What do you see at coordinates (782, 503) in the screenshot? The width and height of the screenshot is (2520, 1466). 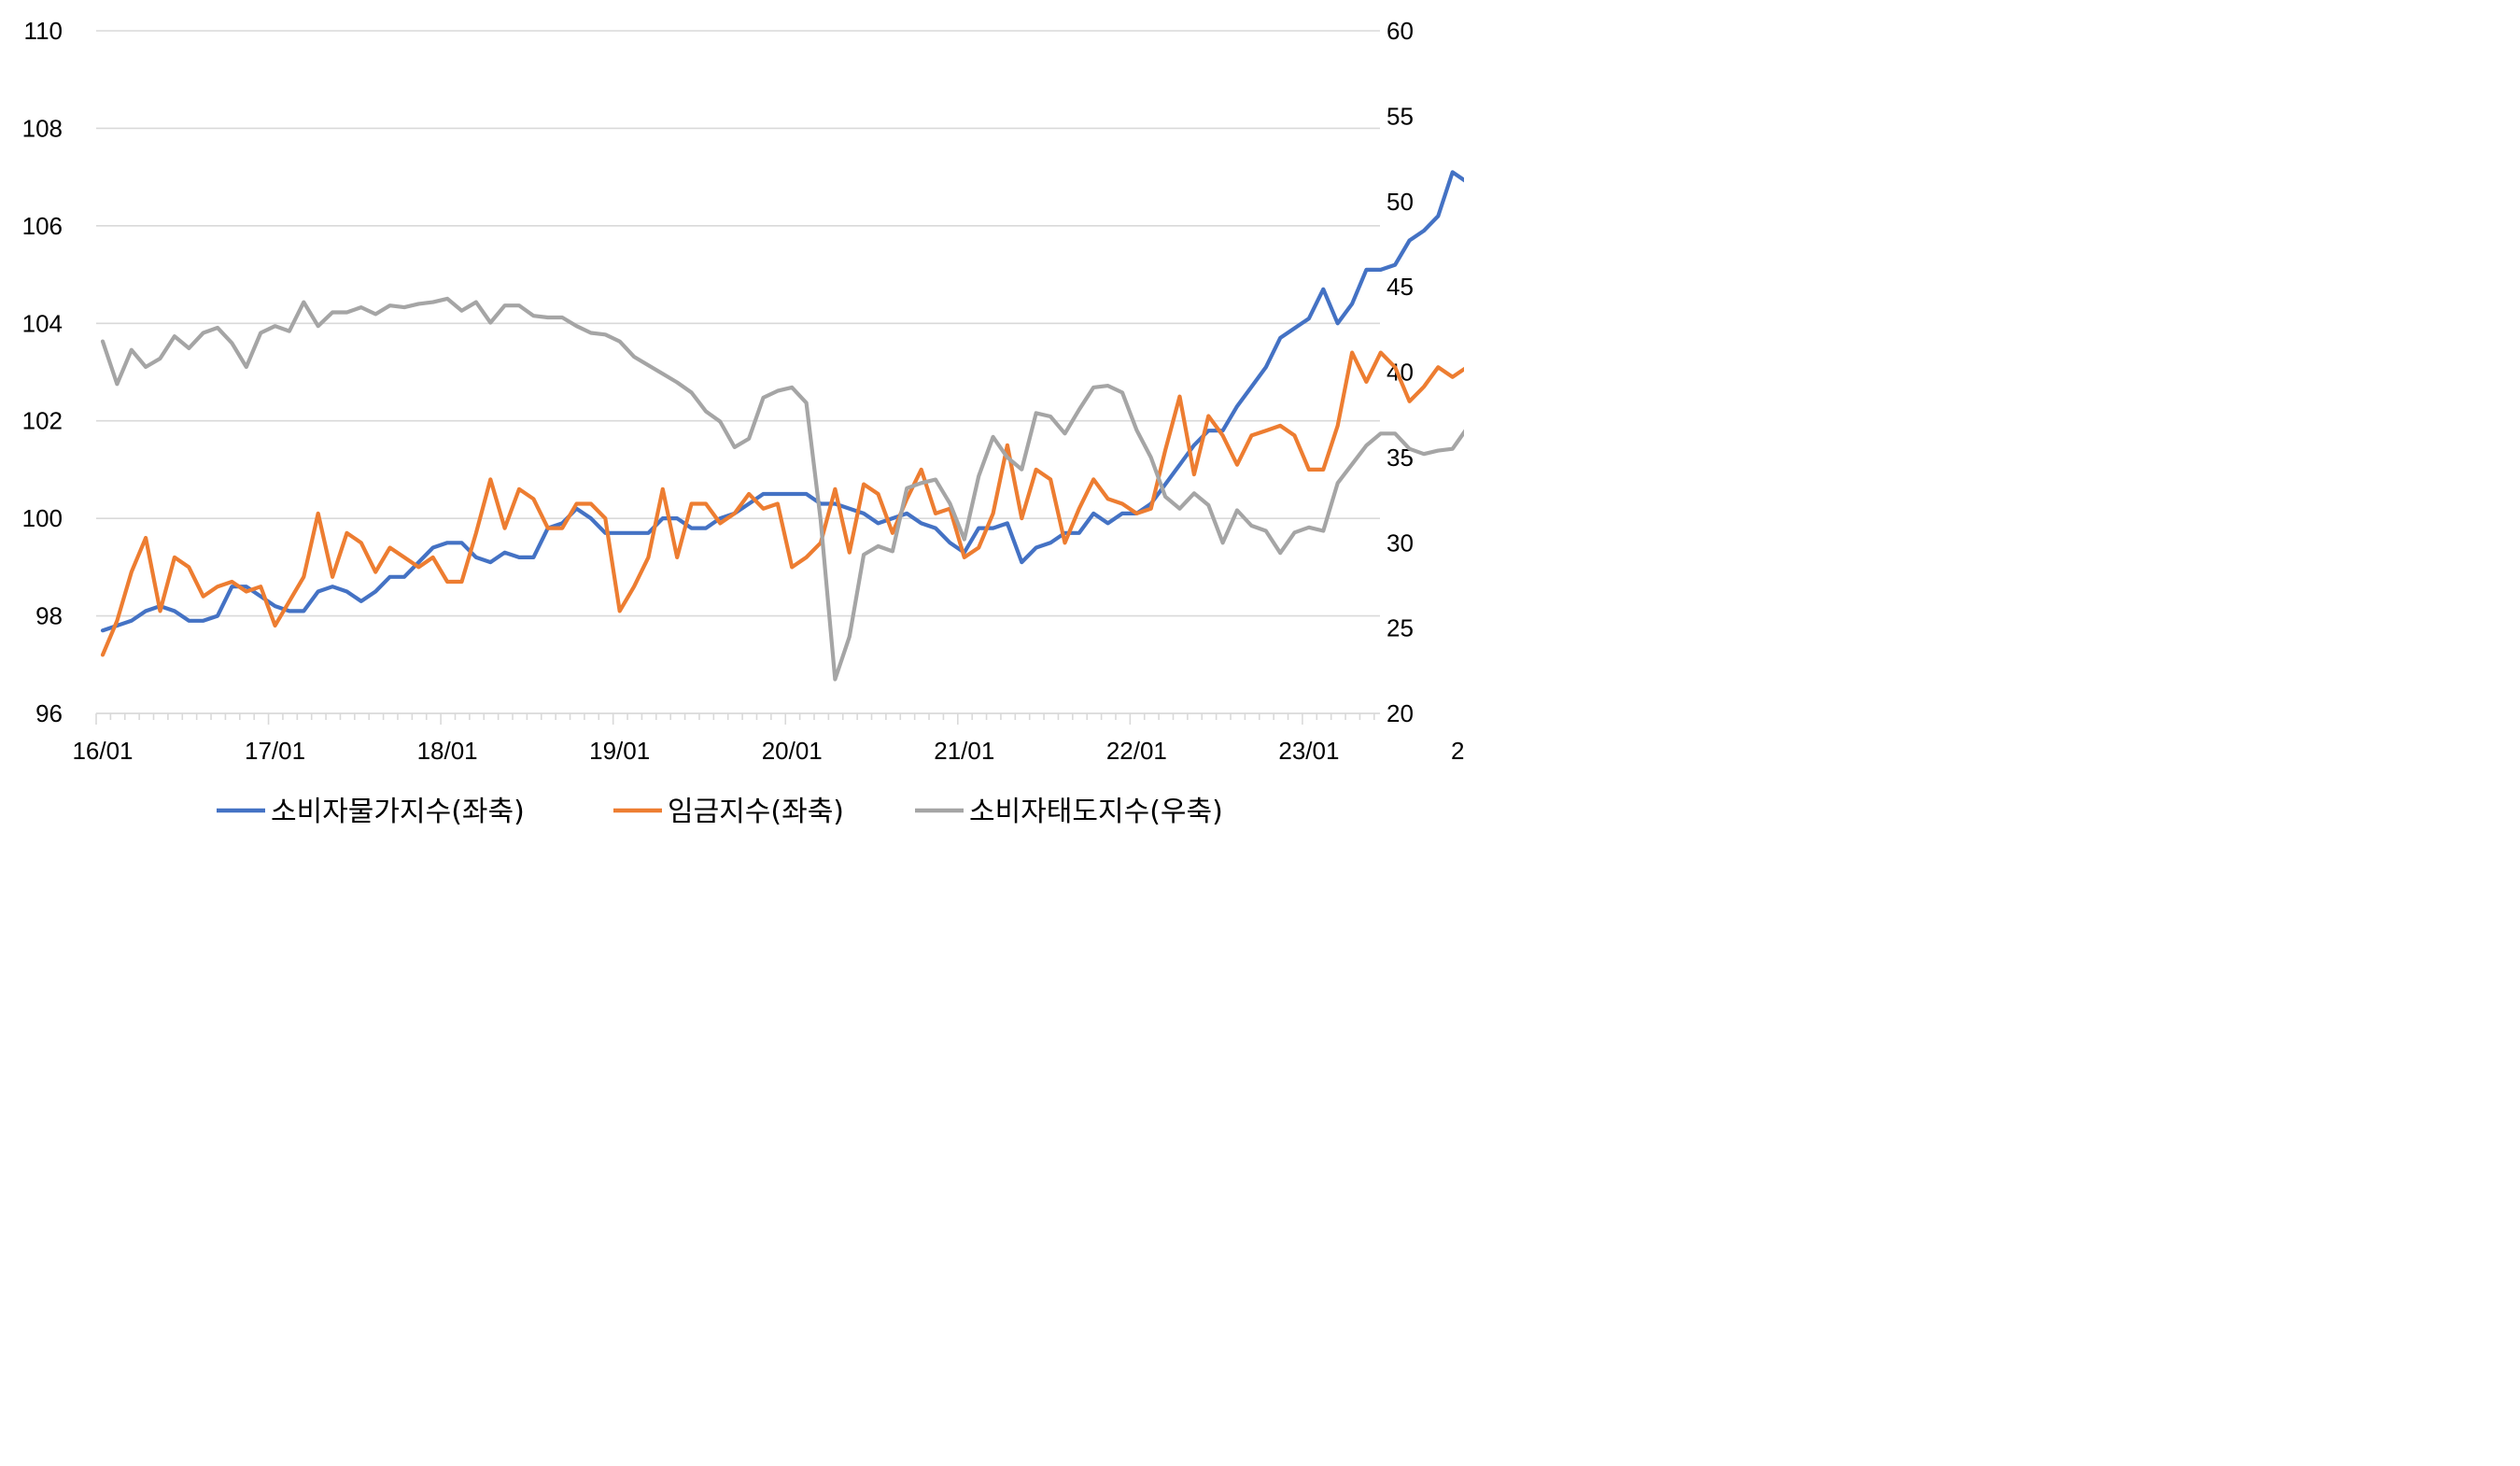 I see `wage-index-line` at bounding box center [782, 503].